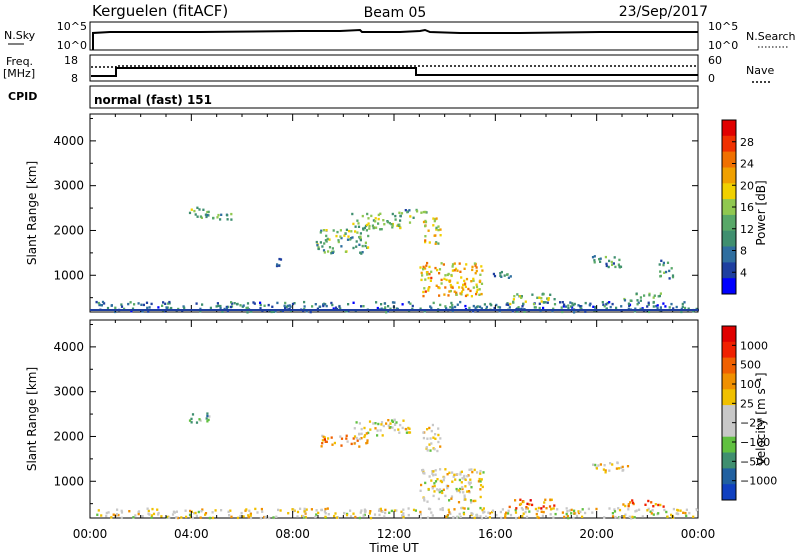 This screenshot has height=558, width=800. I want to click on velocity-colorbar-label: Velocity [m s⁻¹], so click(761, 418).